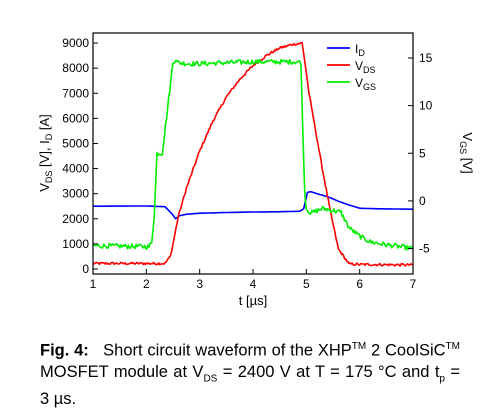 This screenshot has width=487, height=413. I want to click on legend-entry: VGS, so click(365, 84).